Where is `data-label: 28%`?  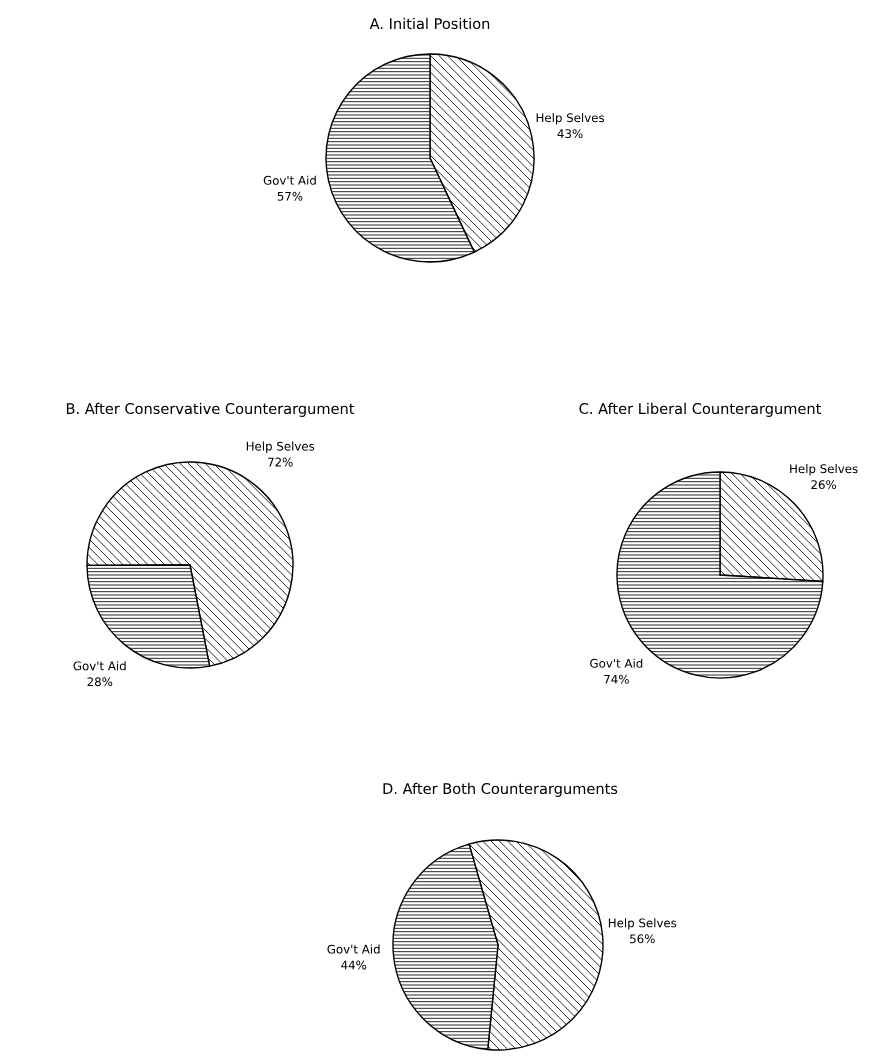 data-label: 28% is located at coordinates (100, 682).